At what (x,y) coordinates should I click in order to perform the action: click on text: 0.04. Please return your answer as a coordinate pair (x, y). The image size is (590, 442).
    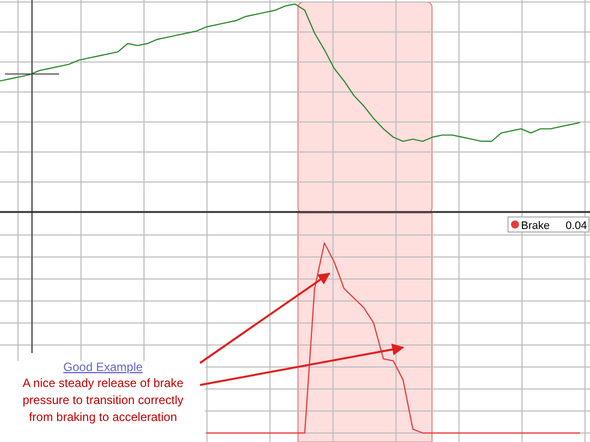
    Looking at the image, I should click on (576, 226).